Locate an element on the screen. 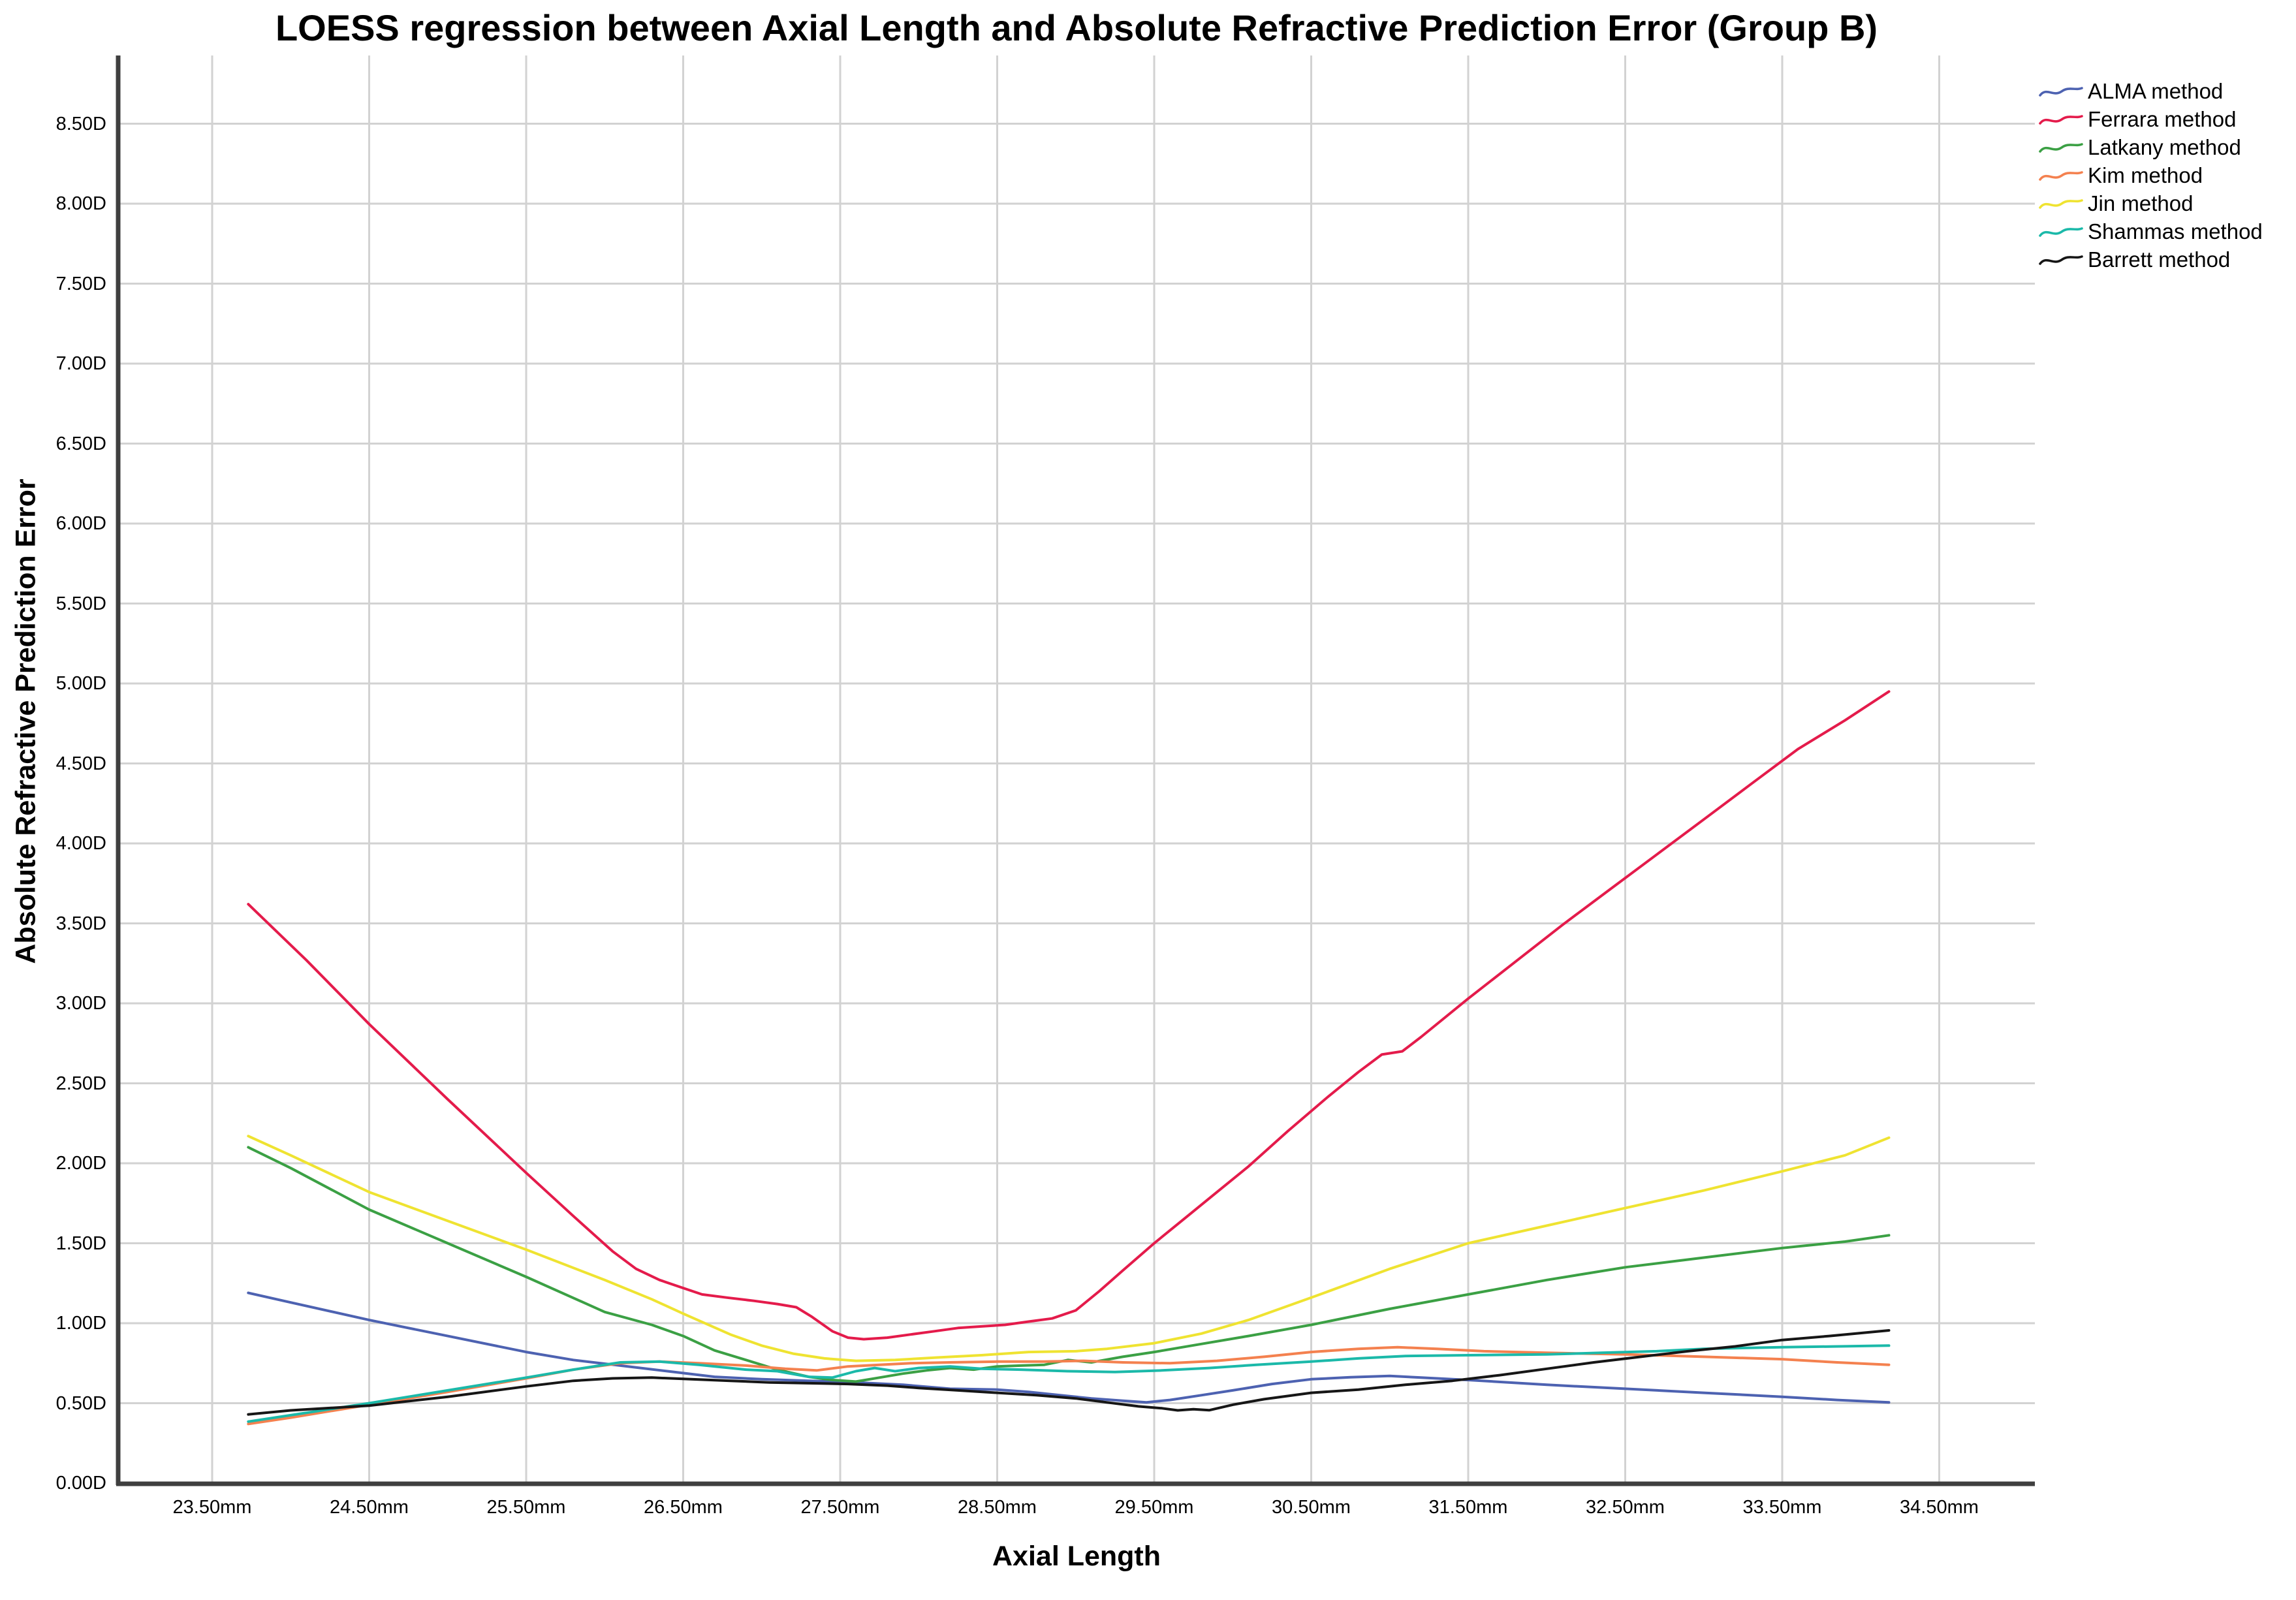 This screenshot has width=2296, height=1600. y-tick-label: 1.00D is located at coordinates (80, 1323).